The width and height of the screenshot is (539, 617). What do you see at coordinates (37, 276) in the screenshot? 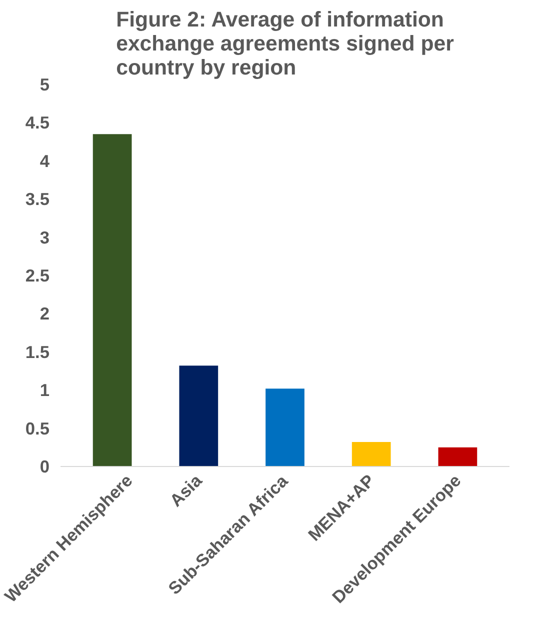
I see `y-tick-label: 2.5` at bounding box center [37, 276].